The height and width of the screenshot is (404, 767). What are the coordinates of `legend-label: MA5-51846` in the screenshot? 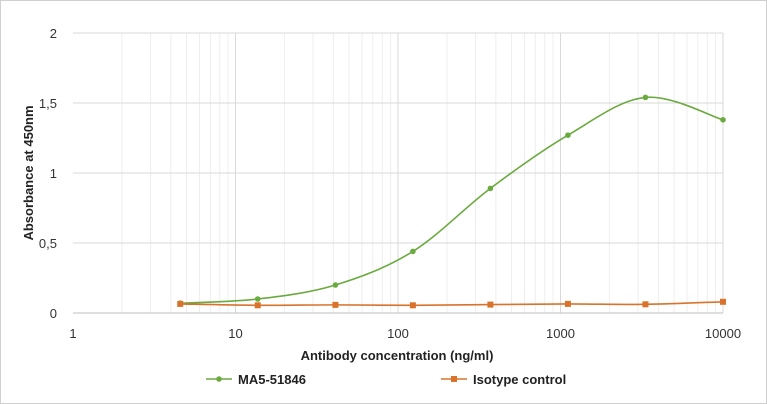 It's located at (272, 379).